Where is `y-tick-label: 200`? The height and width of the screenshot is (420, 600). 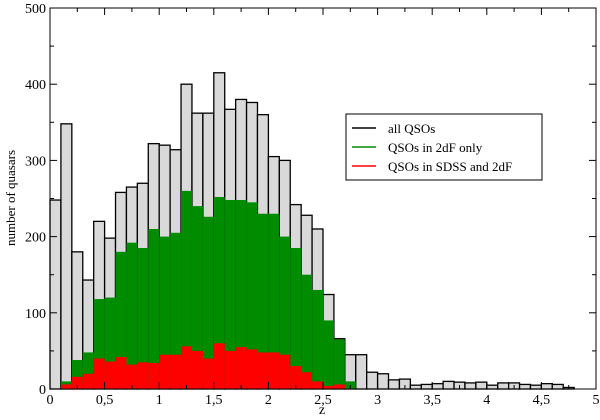
y-tick-label: 200 is located at coordinates (35, 238).